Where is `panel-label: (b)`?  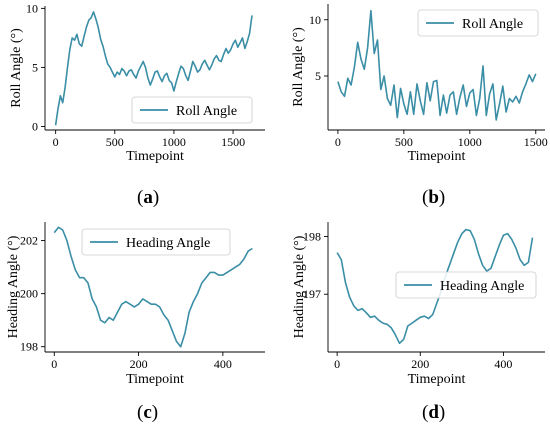
panel-label: (b) is located at coordinates (433, 197).